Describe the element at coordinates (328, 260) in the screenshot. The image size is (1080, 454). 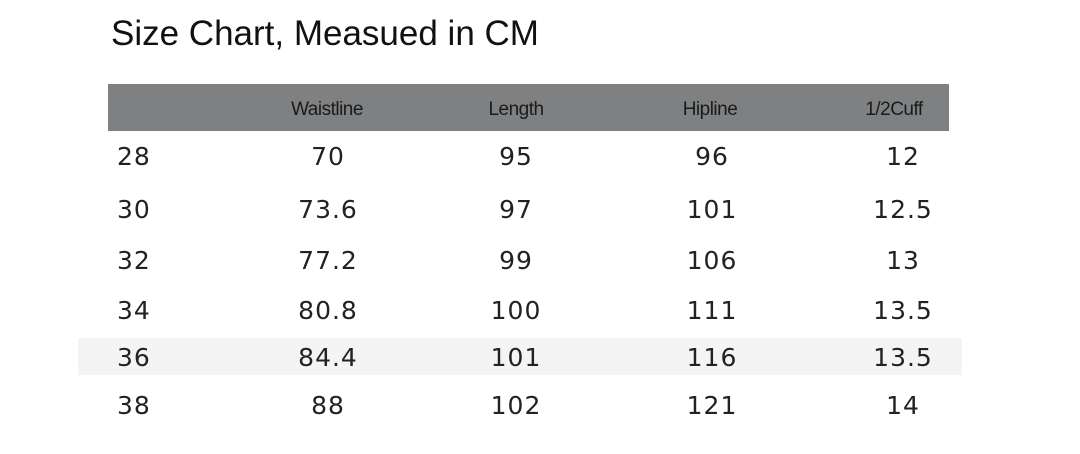
I see `waistline-cell: 77.2` at that location.